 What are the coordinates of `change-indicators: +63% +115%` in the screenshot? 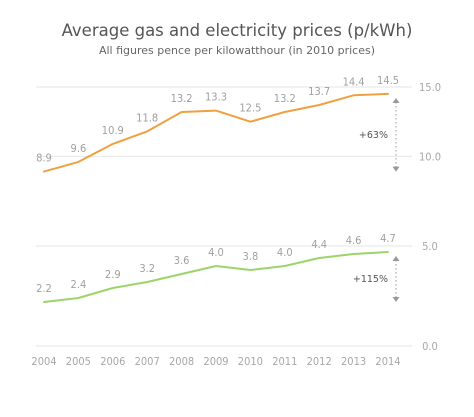 It's located at (376, 199).